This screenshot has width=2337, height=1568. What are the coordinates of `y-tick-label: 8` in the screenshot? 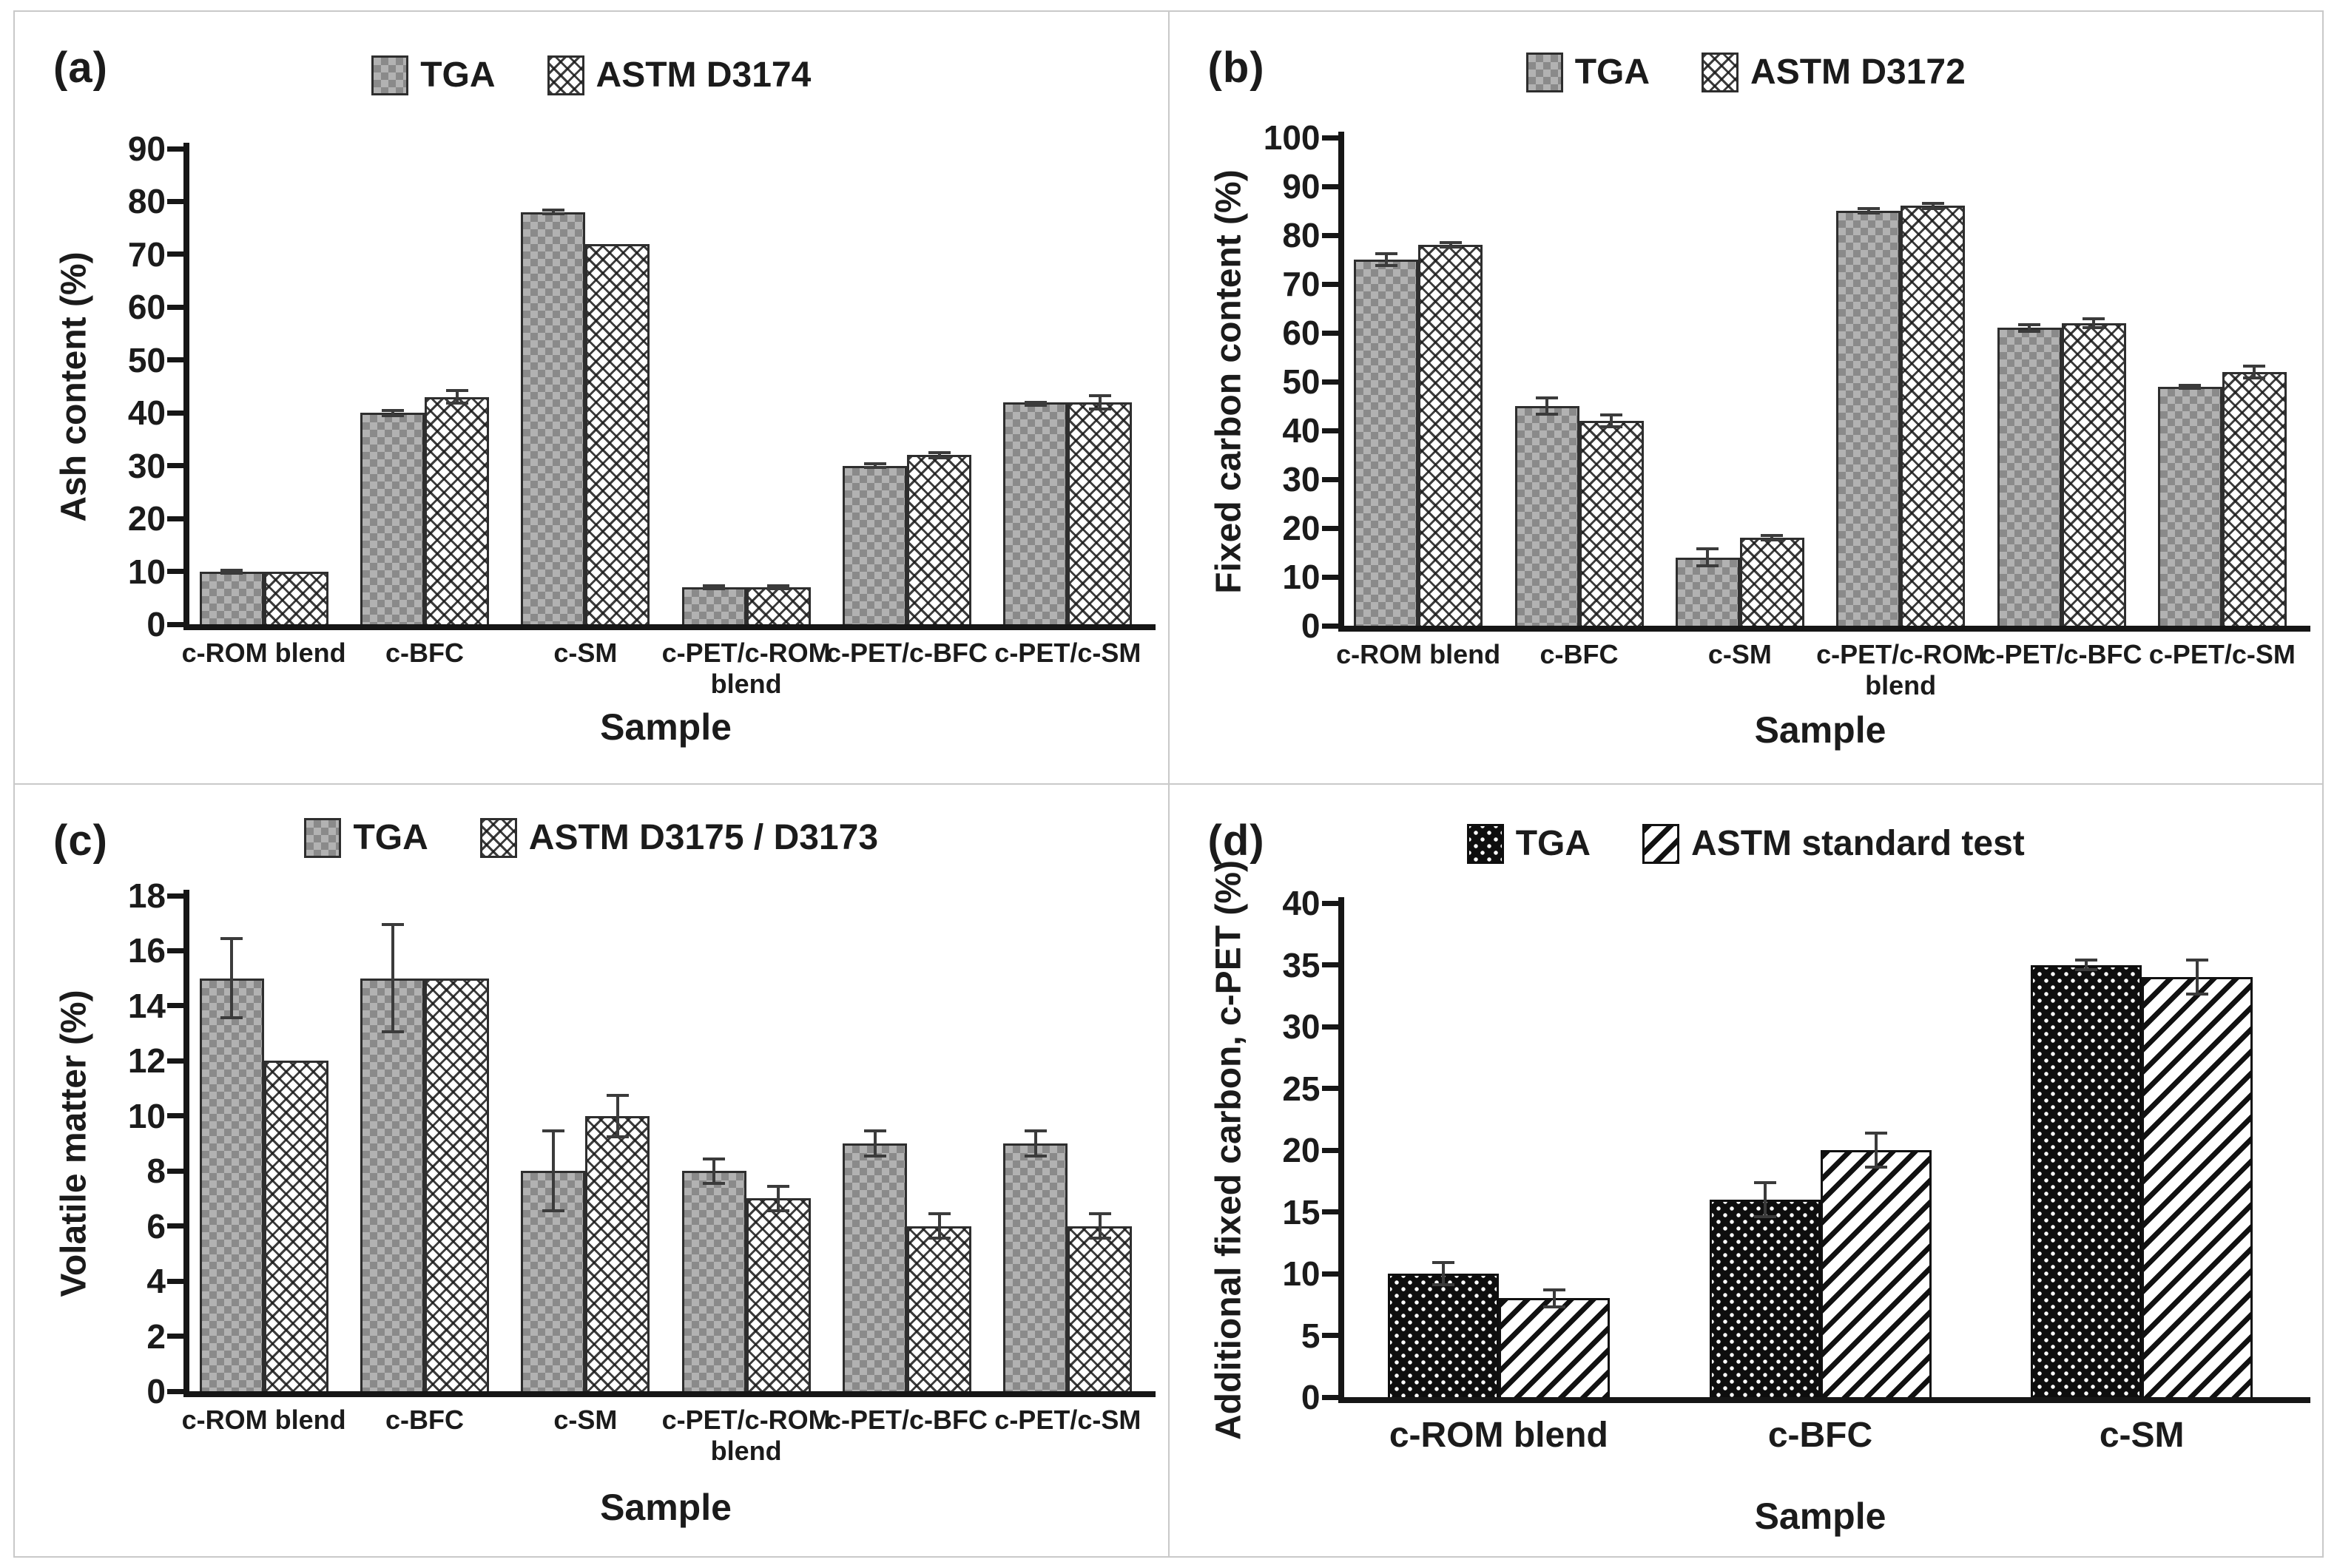 It's located at (156, 1171).